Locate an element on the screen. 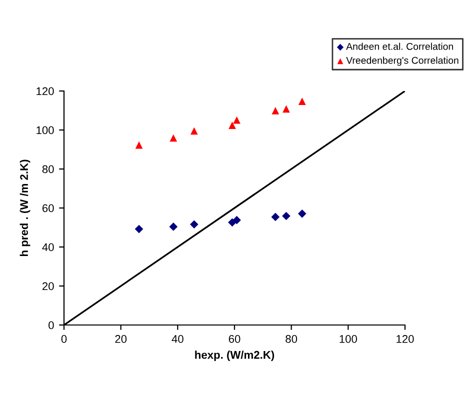 Image resolution: width=470 pixels, height=400 pixels. y-tick-label: 80 is located at coordinates (48, 169).